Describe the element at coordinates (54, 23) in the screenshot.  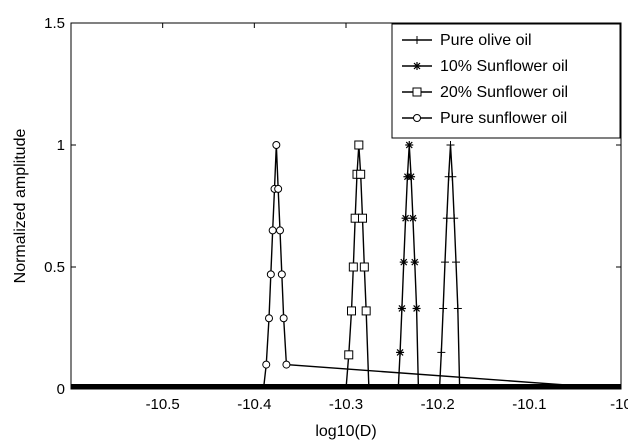
I see `y-tick-label: 1.5` at that location.